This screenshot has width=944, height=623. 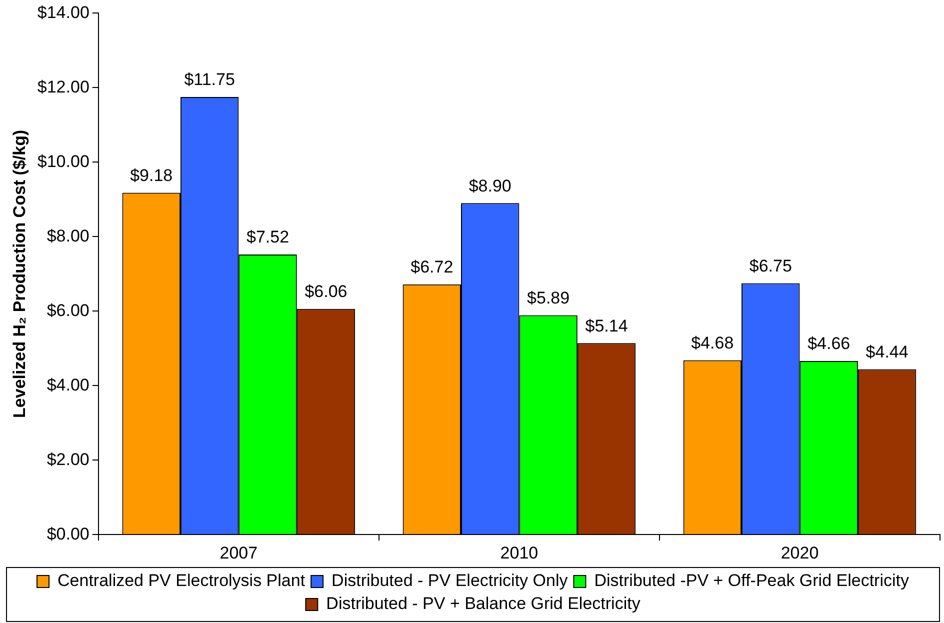 I want to click on data-label: $8.90, so click(x=490, y=186).